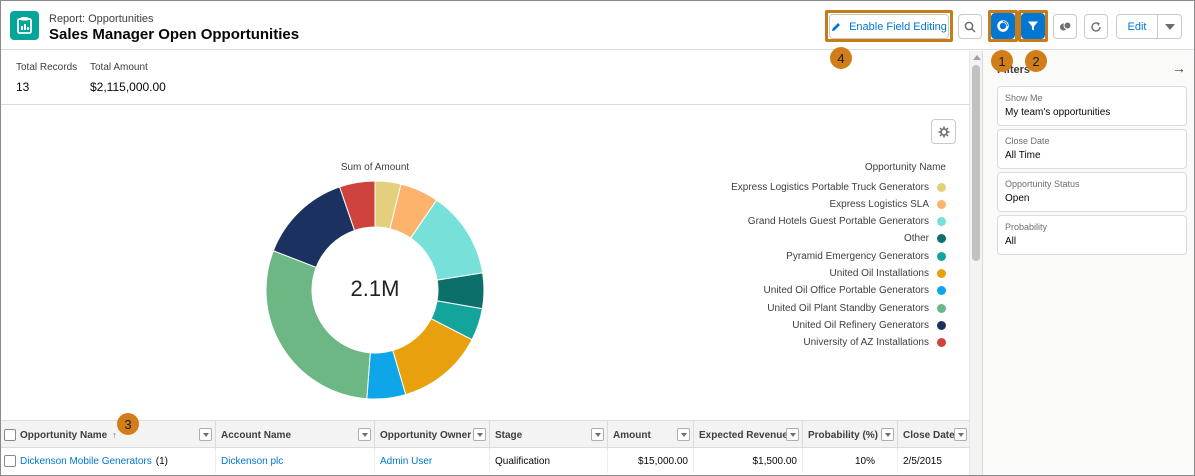  I want to click on filter-label: Probability, so click(1026, 227).